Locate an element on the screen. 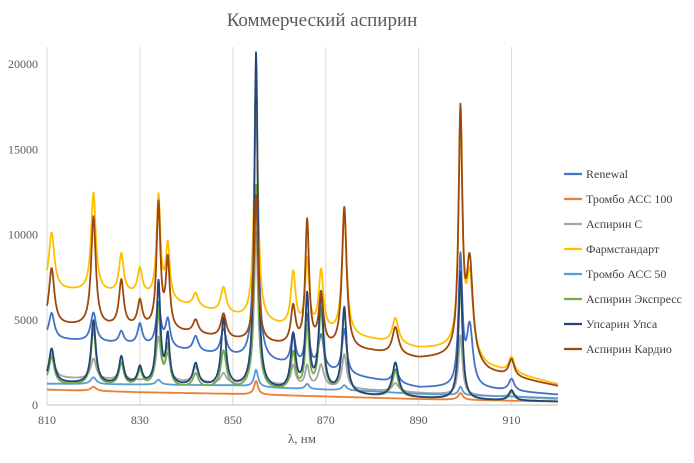  legend-entry: Аспирин С is located at coordinates (614, 224).